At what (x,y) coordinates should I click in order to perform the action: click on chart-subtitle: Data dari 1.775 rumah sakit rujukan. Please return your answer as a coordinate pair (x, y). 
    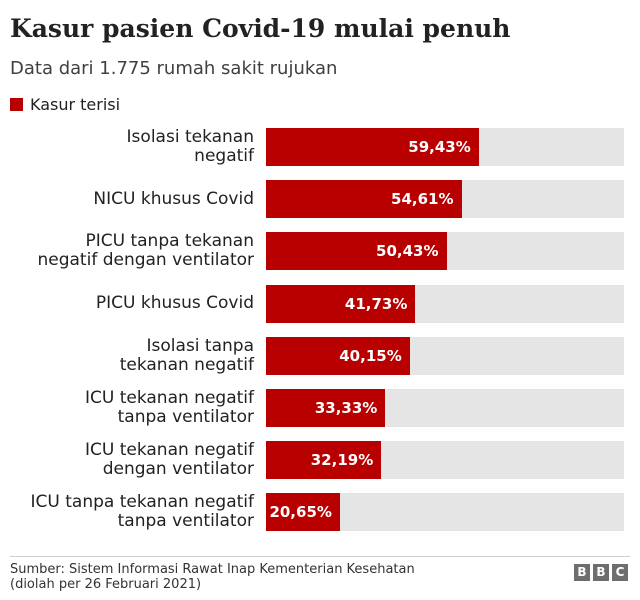
    Looking at the image, I should click on (174, 68).